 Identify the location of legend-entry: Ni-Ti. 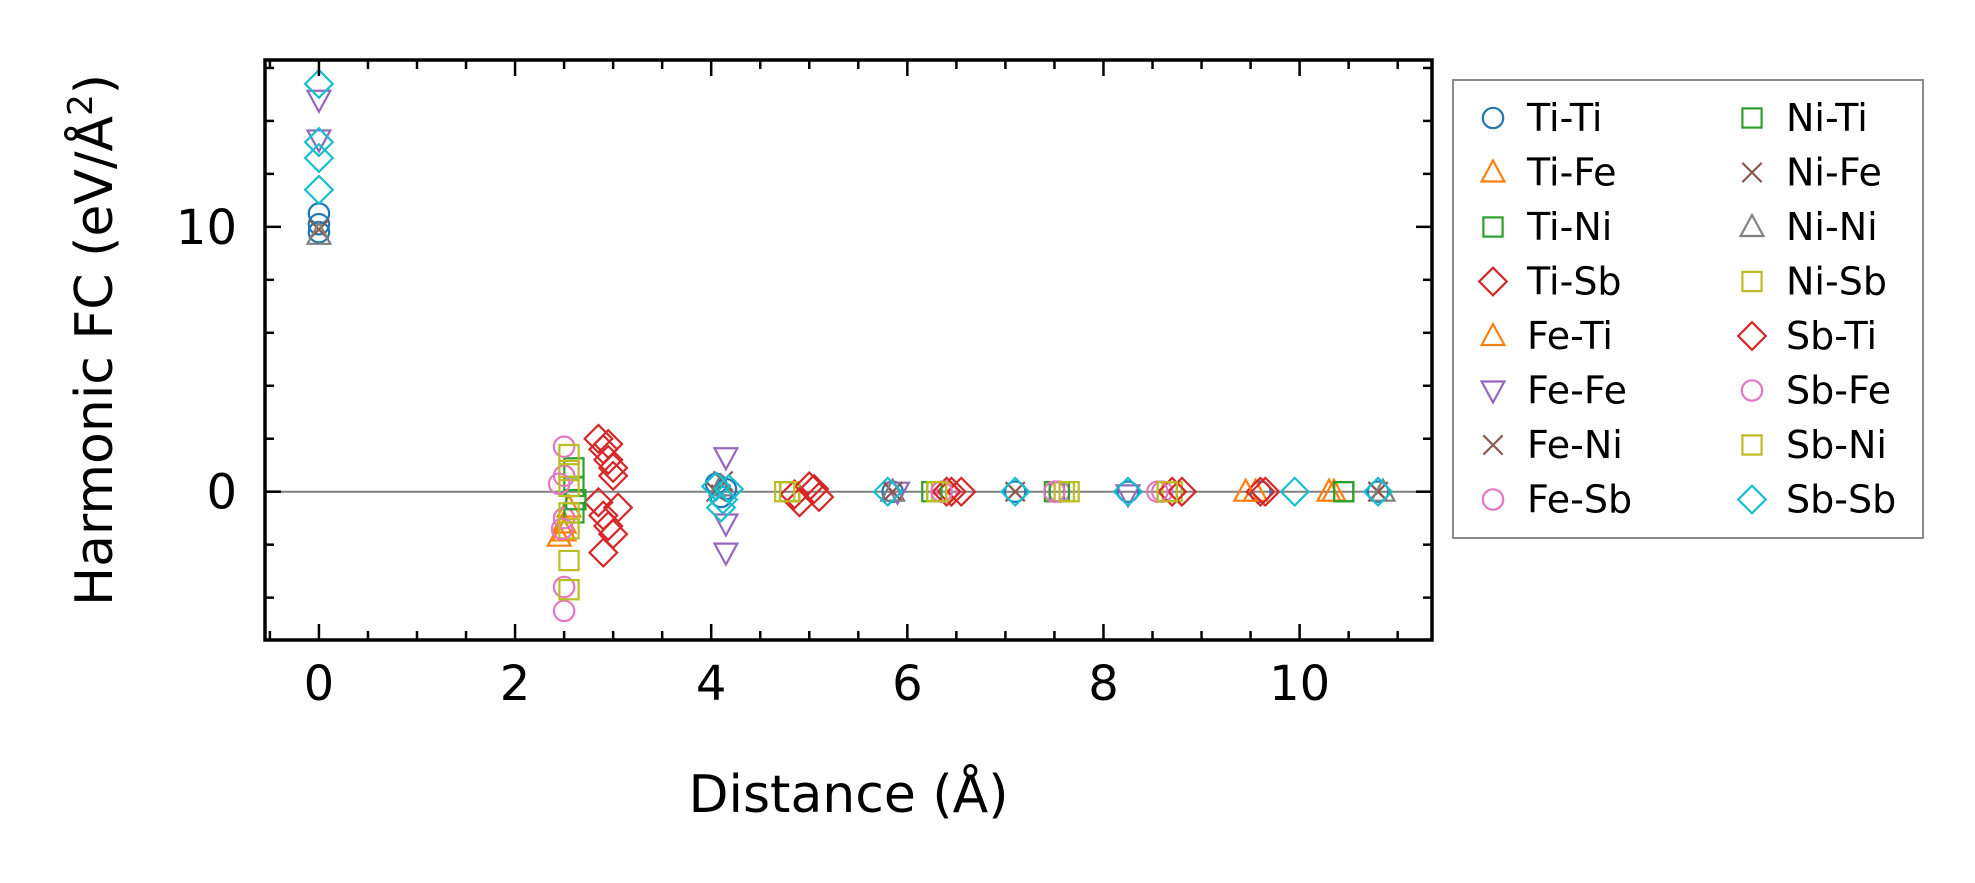
(1804, 118).